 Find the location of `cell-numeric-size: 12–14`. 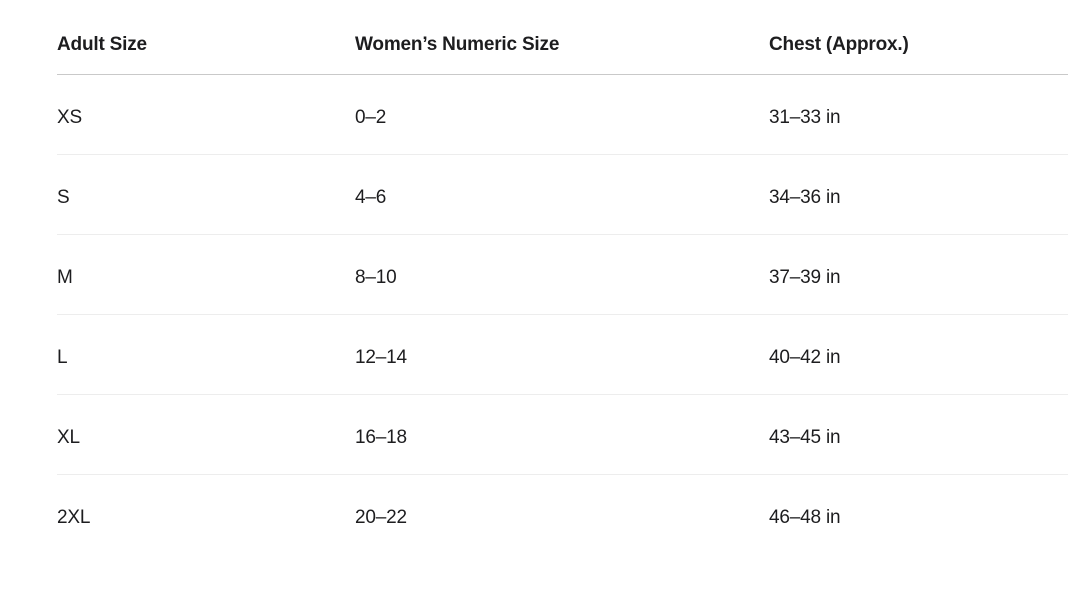

cell-numeric-size: 12–14 is located at coordinates (562, 354).